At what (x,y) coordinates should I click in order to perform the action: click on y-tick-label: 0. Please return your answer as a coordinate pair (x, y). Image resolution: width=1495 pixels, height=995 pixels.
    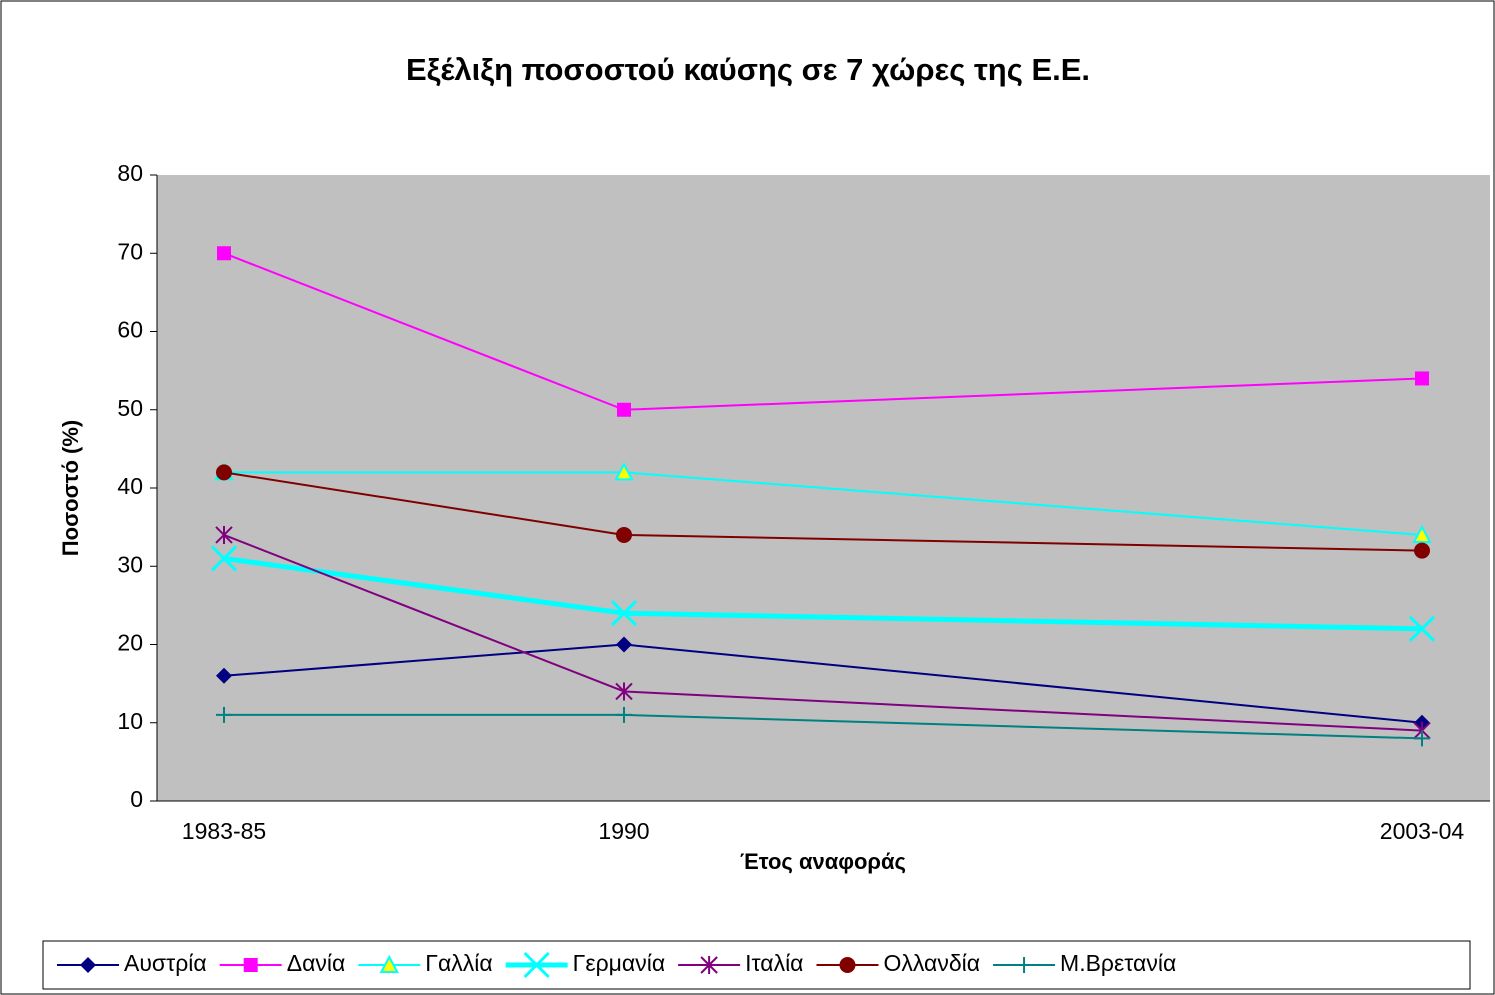
    Looking at the image, I should click on (136, 799).